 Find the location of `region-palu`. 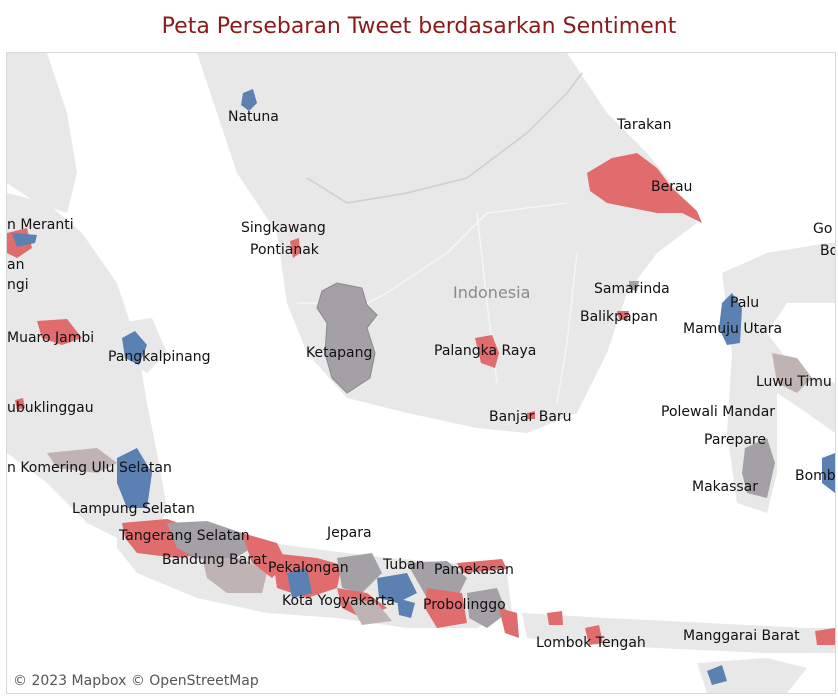

region-palu is located at coordinates (730, 319).